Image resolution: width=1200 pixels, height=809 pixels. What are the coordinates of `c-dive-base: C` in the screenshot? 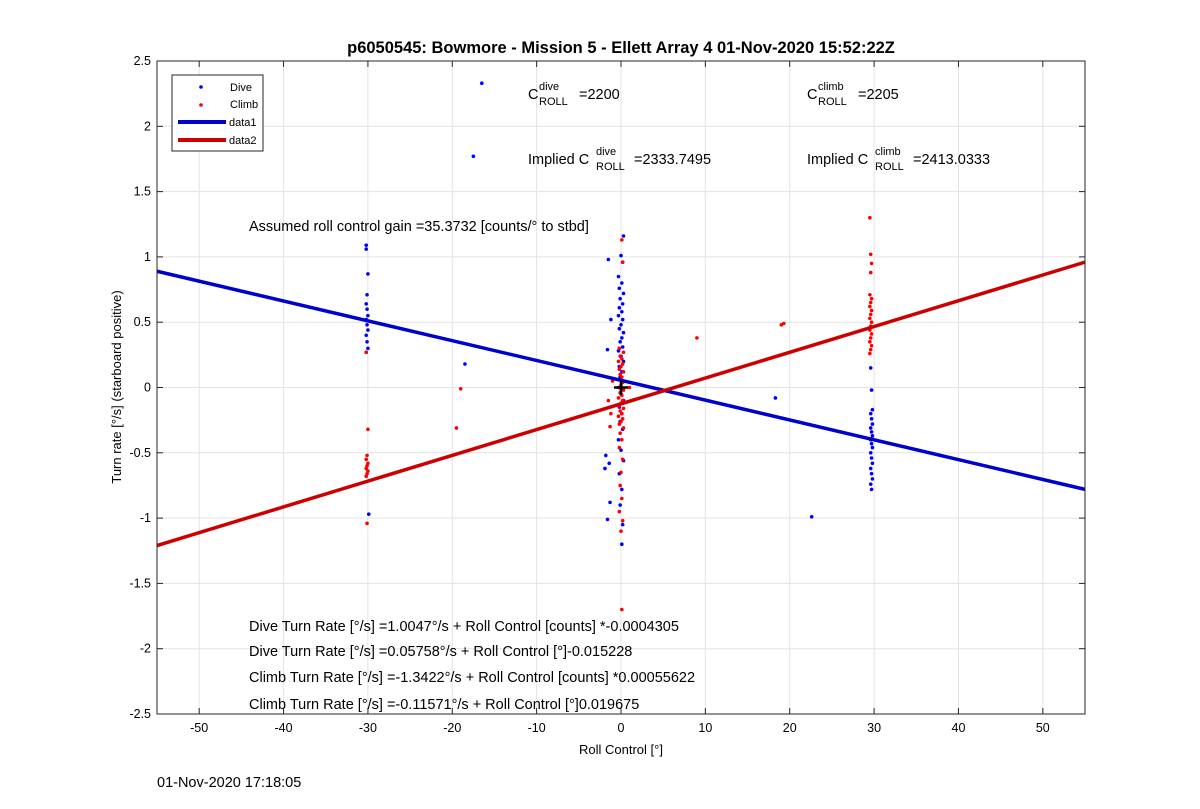 It's located at (533, 95).